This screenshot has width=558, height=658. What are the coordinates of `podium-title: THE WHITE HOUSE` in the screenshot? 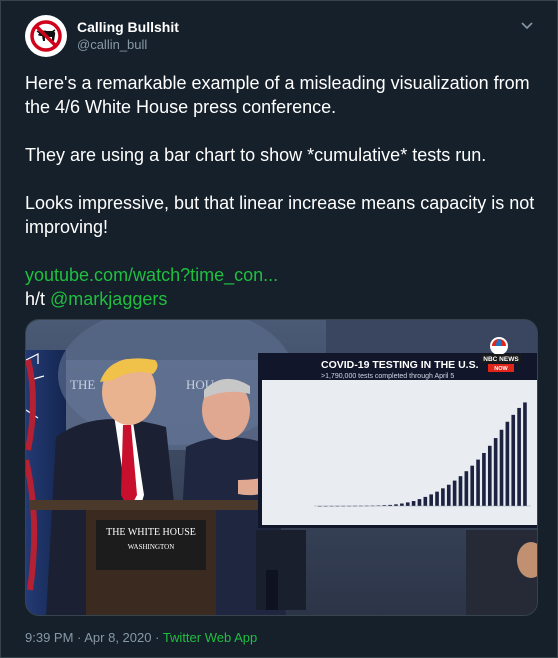 It's located at (151, 532).